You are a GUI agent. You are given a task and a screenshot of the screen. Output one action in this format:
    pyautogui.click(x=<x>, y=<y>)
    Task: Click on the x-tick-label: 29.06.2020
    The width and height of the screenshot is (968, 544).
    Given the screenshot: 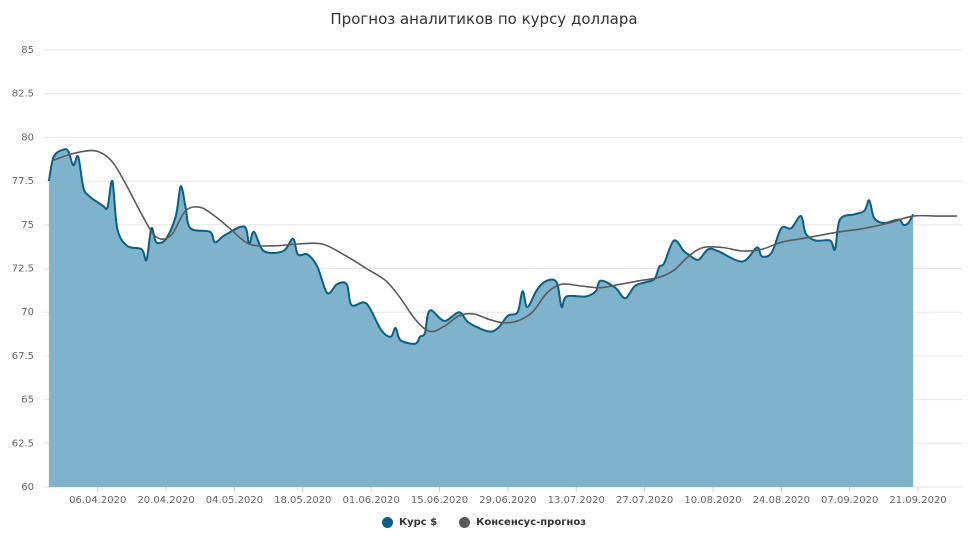 What is the action you would take?
    pyautogui.click(x=507, y=500)
    